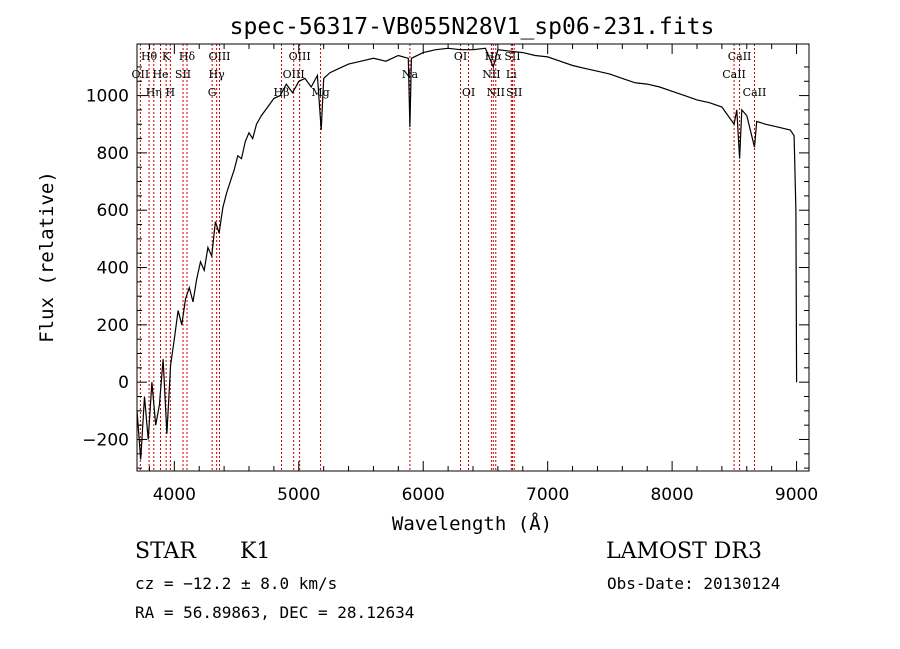 The image size is (900, 649). I want to click on line-marker-label-12: OIII, so click(294, 74).